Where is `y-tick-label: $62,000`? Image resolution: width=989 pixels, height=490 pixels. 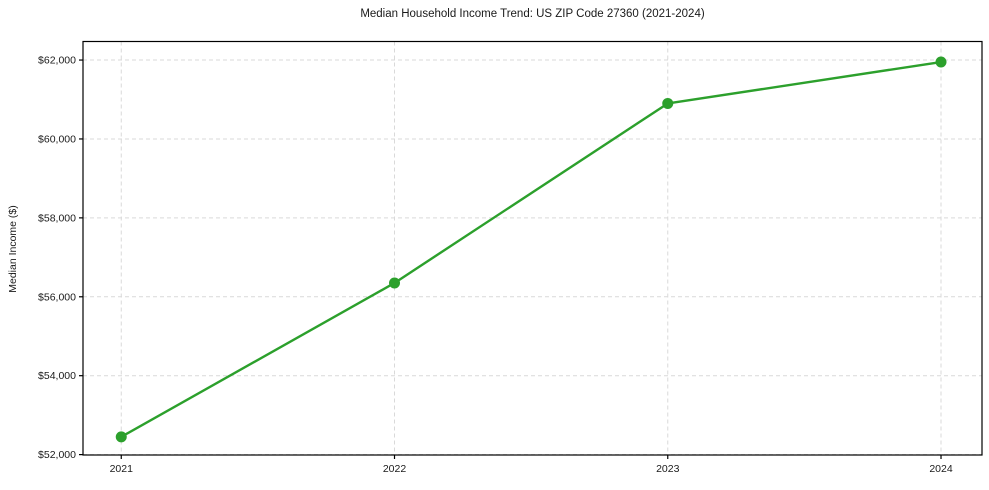
y-tick-label: $62,000 is located at coordinates (57, 61).